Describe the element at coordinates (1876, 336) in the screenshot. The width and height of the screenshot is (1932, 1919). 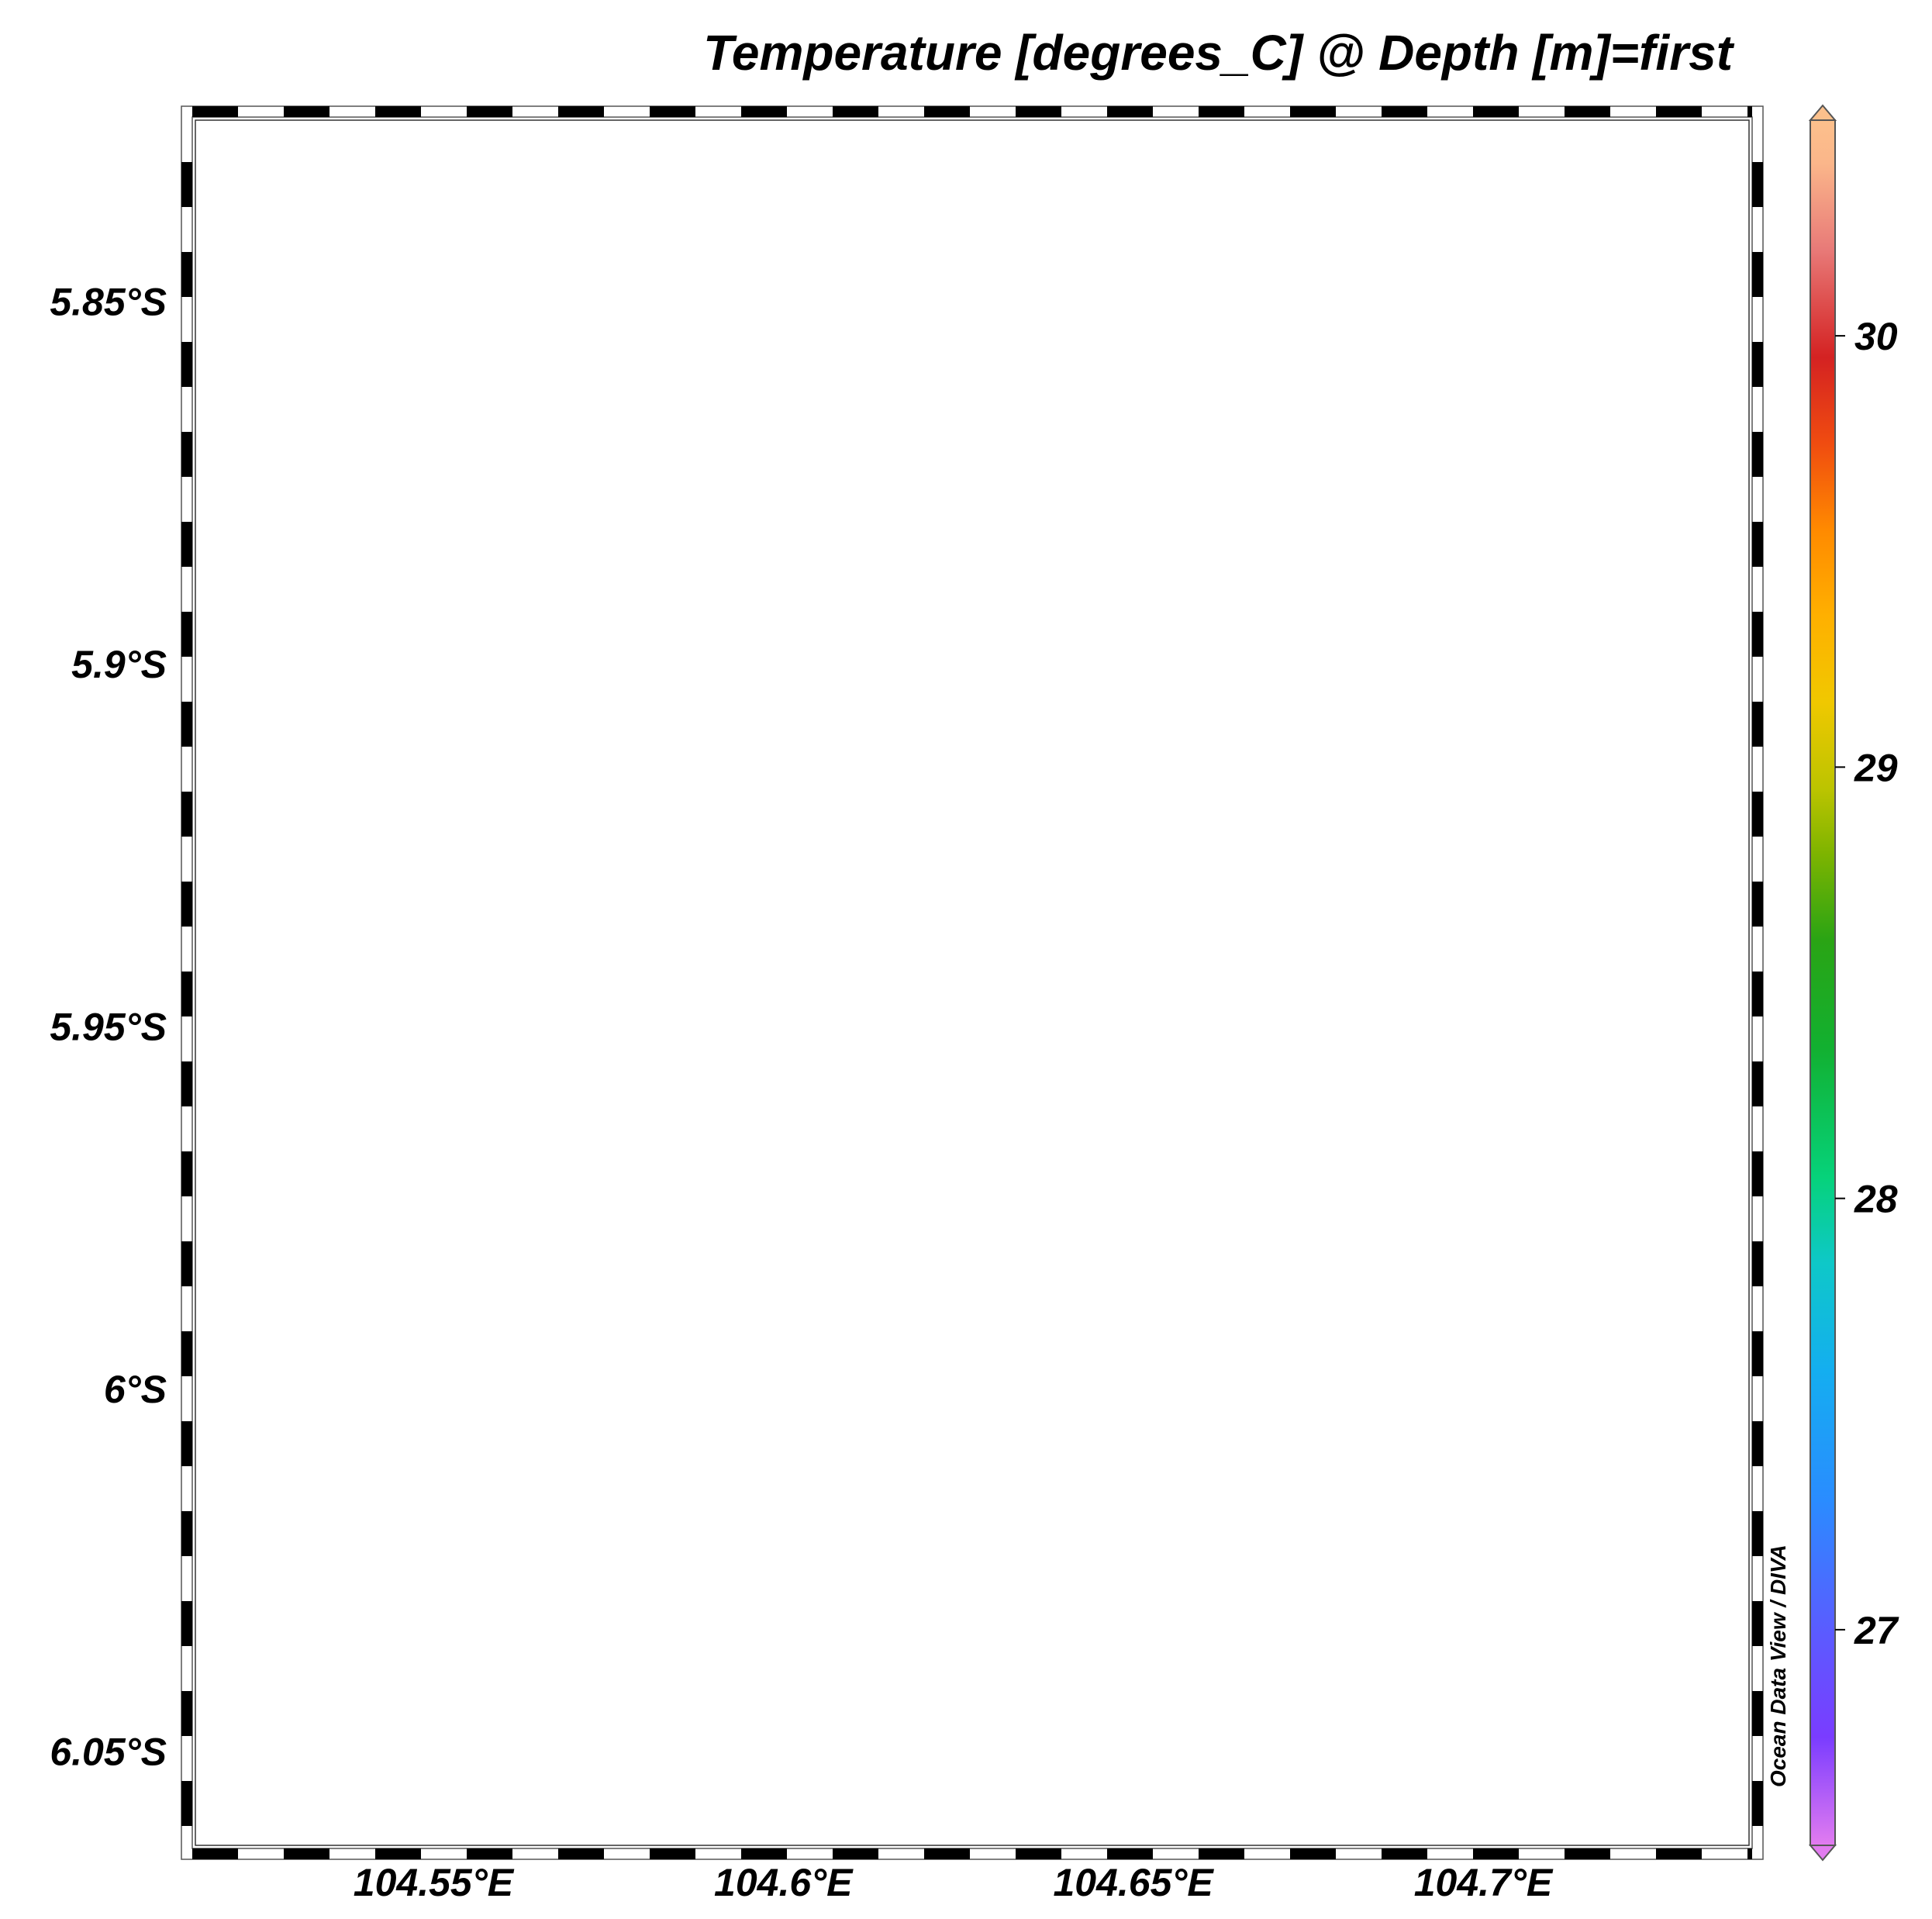
I see `colorbar-tick-label: 30` at that location.